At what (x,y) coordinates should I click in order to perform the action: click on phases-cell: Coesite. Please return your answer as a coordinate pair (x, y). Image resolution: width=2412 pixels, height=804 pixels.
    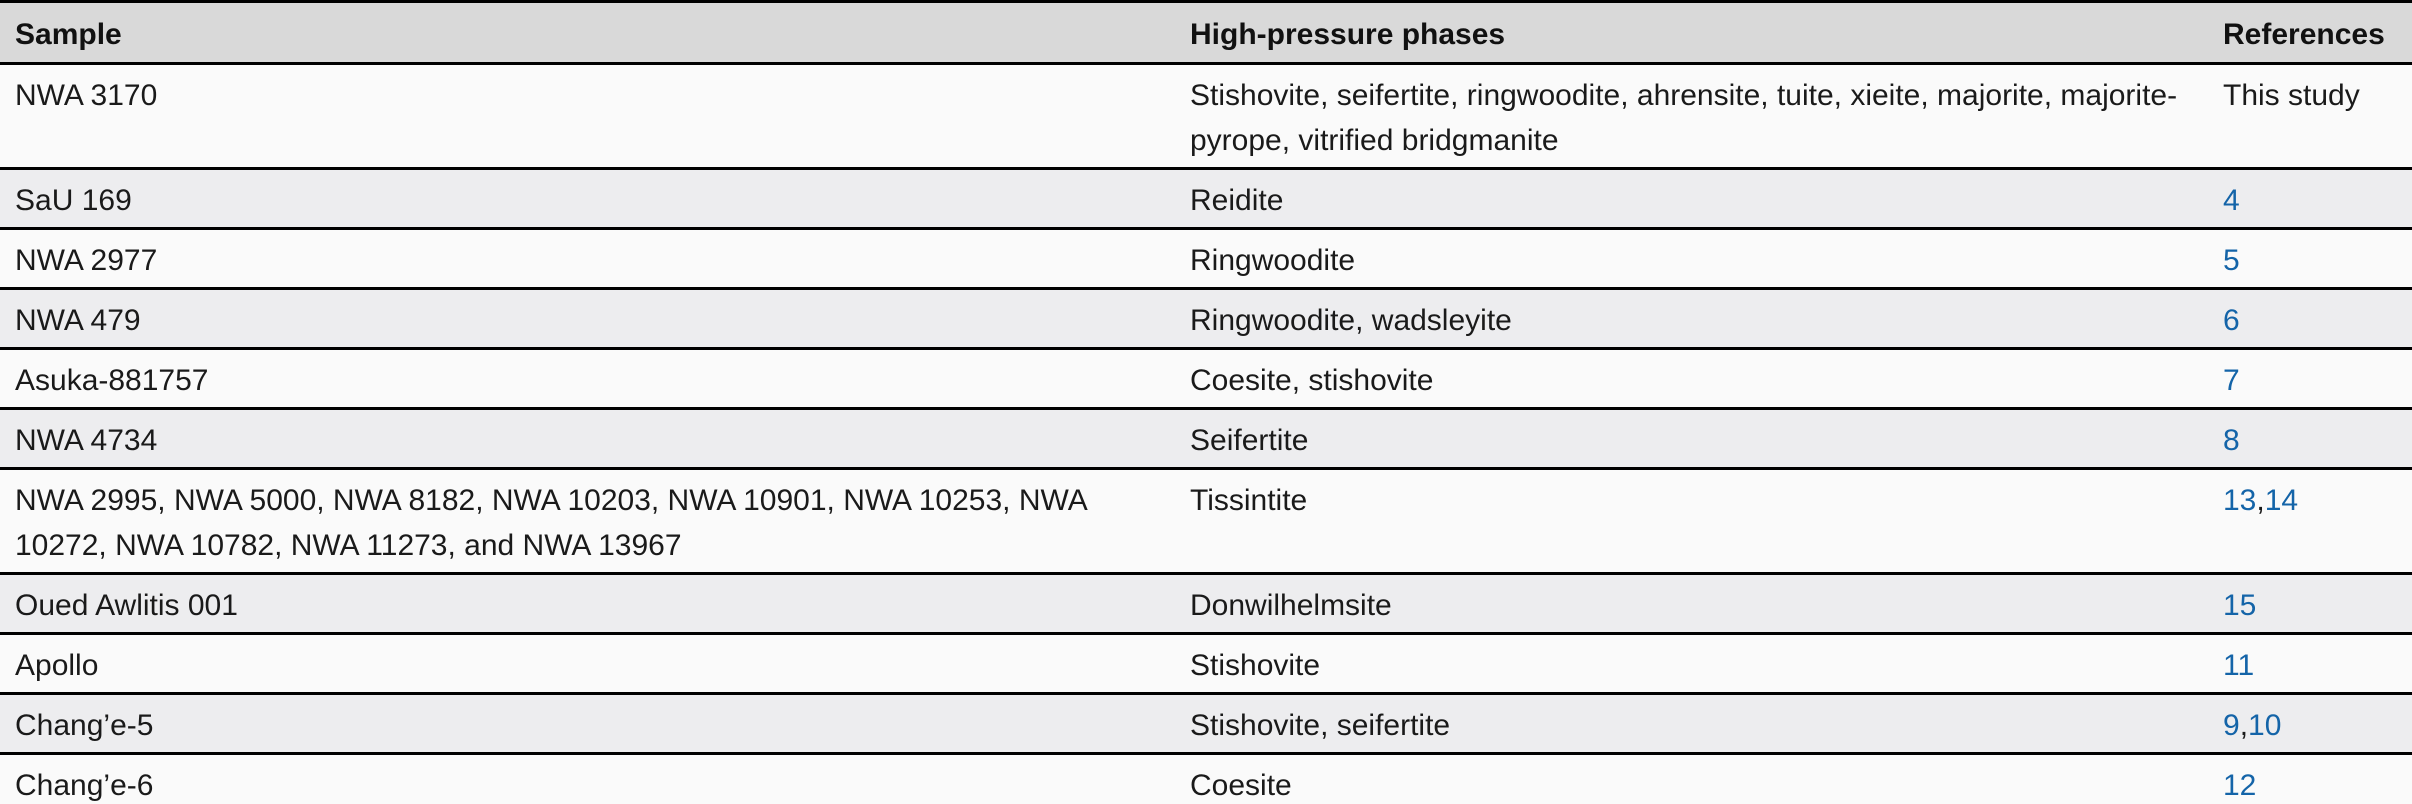
    Looking at the image, I should click on (1241, 785).